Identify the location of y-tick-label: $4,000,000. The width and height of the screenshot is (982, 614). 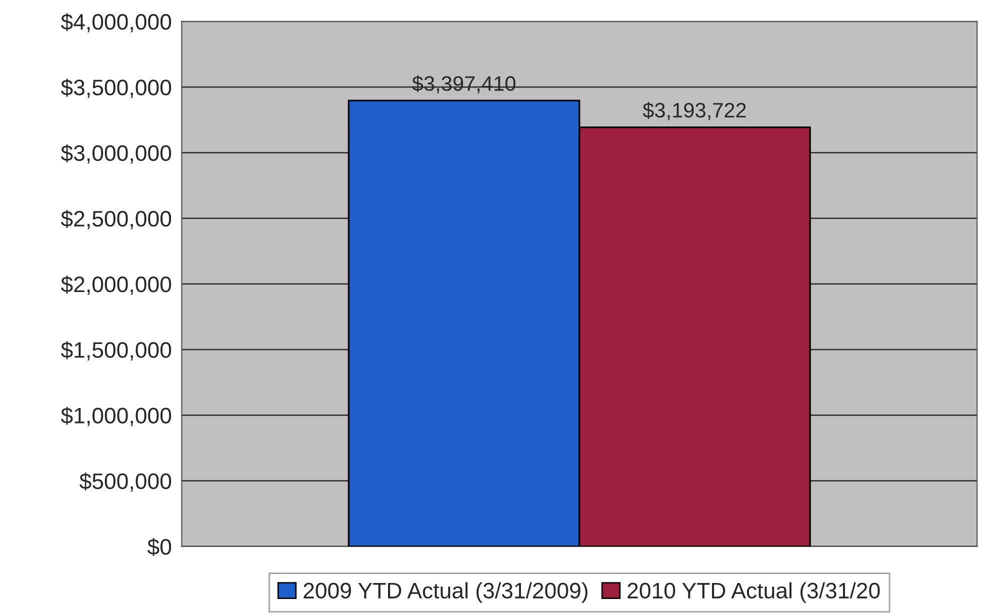
(116, 22).